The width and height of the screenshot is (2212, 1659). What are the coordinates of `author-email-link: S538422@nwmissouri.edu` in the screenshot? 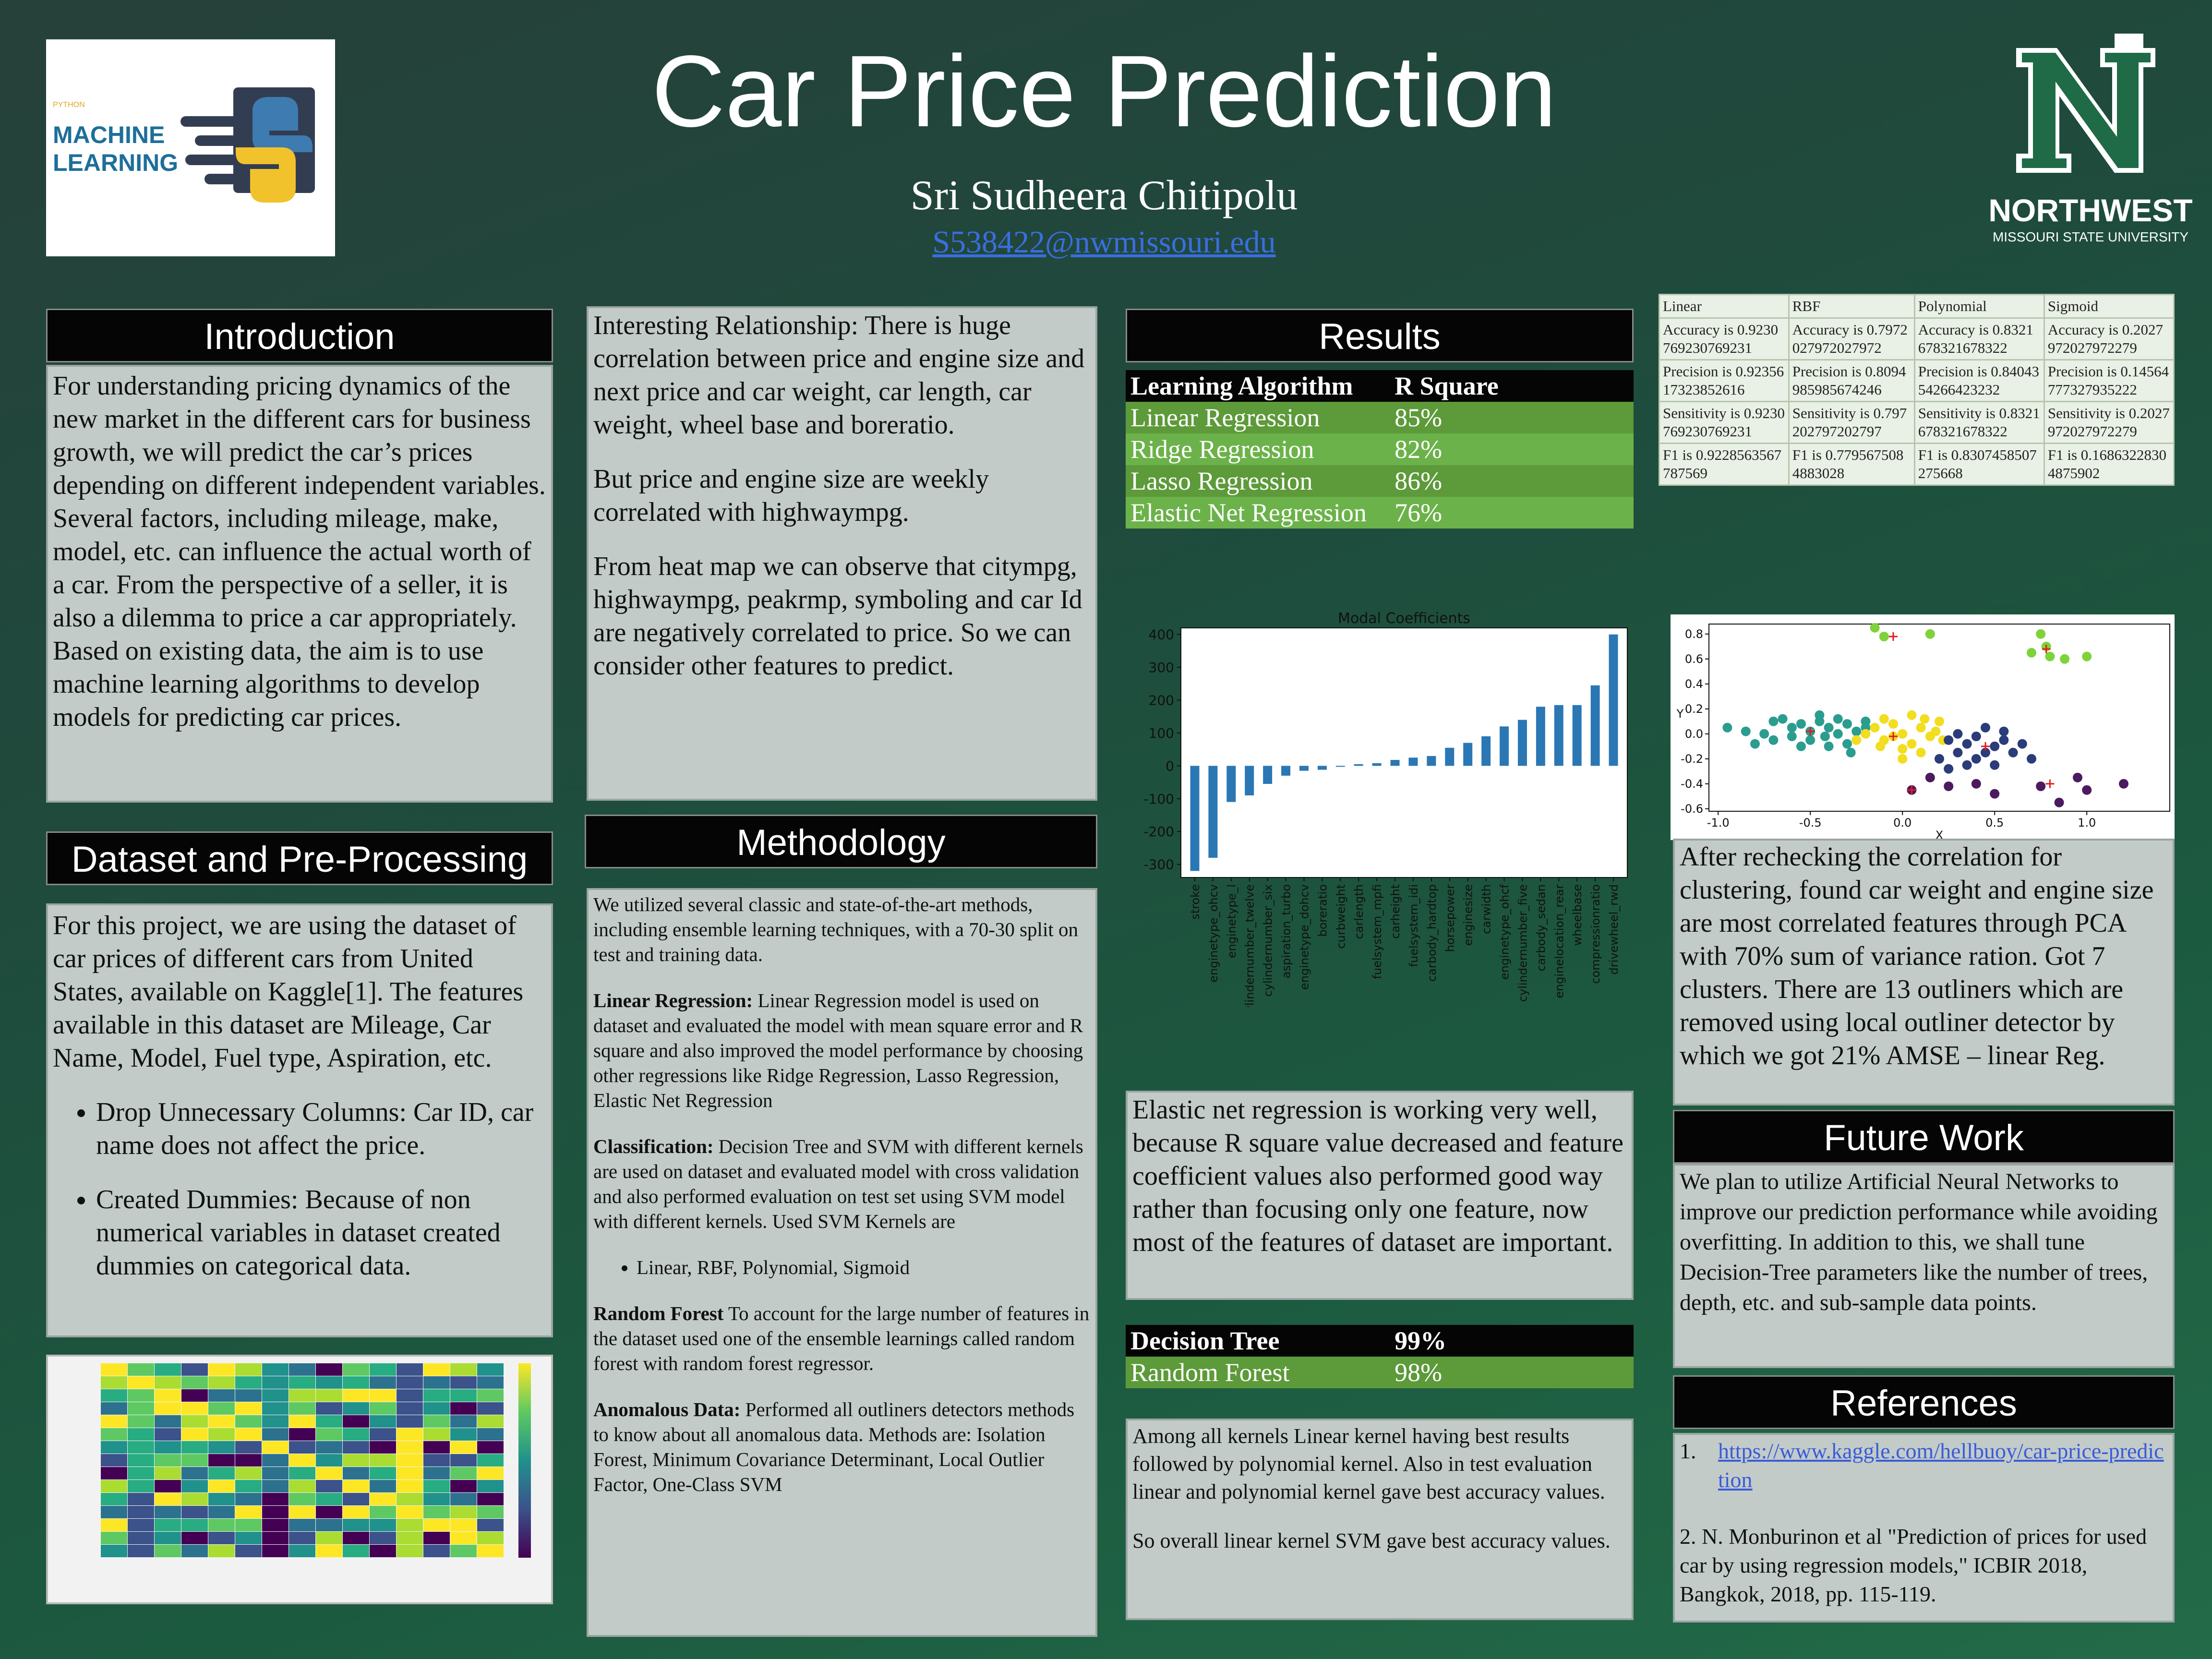 It's located at (1104, 242).